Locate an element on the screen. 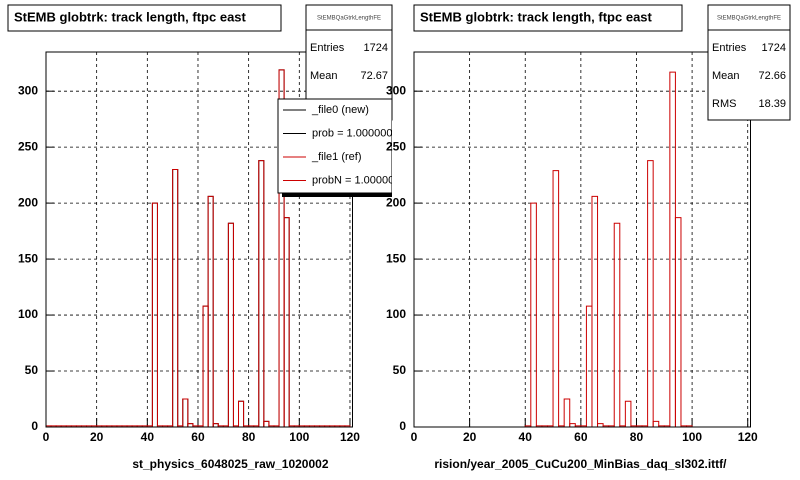  stats-value: 18.39 is located at coordinates (772, 104).